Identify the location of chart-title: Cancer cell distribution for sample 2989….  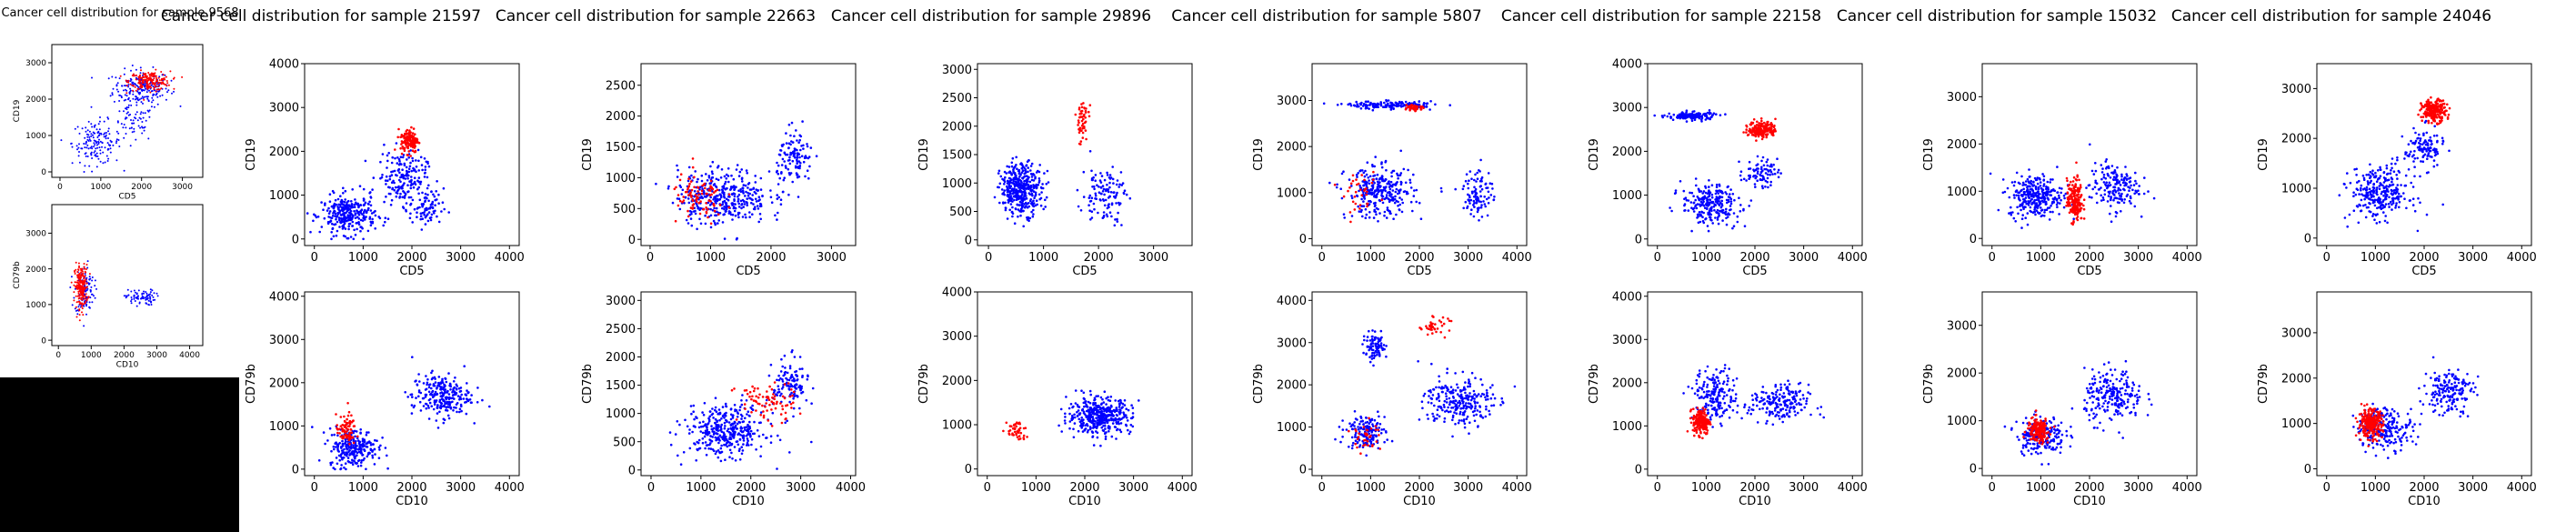
(991, 16).